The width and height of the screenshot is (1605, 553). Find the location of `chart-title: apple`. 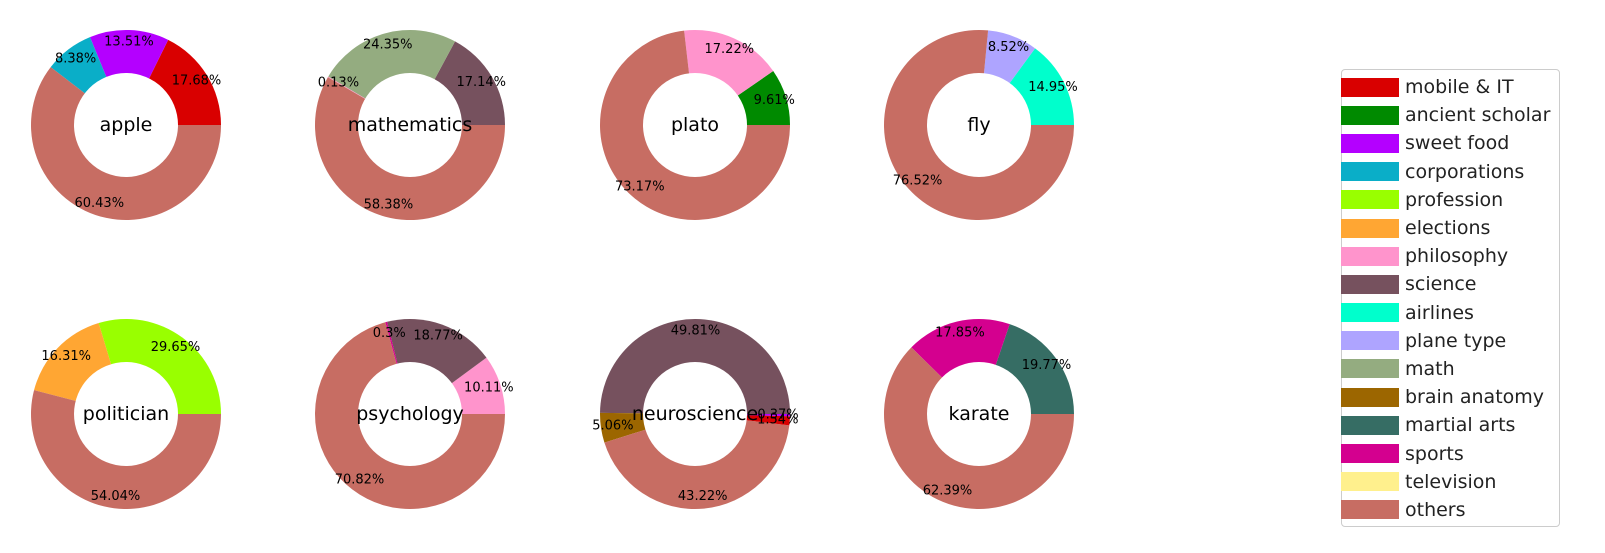

chart-title: apple is located at coordinates (126, 125).